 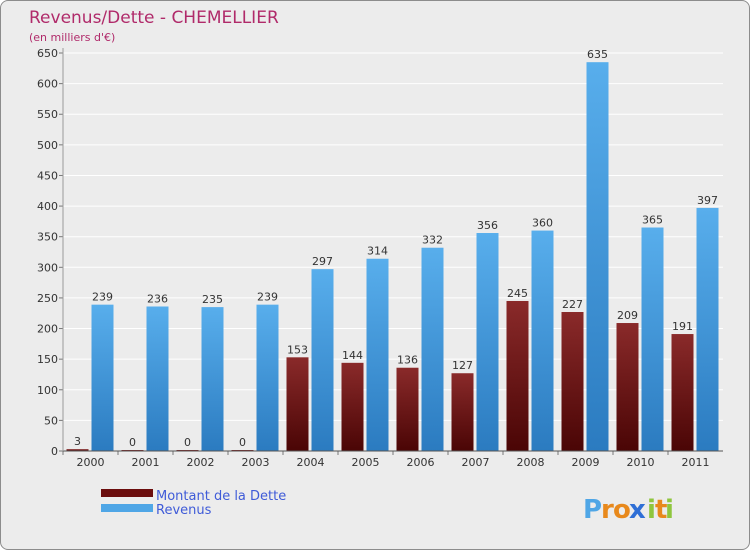 What do you see at coordinates (212, 379) in the screenshot?
I see `bar-revenus-2002` at bounding box center [212, 379].